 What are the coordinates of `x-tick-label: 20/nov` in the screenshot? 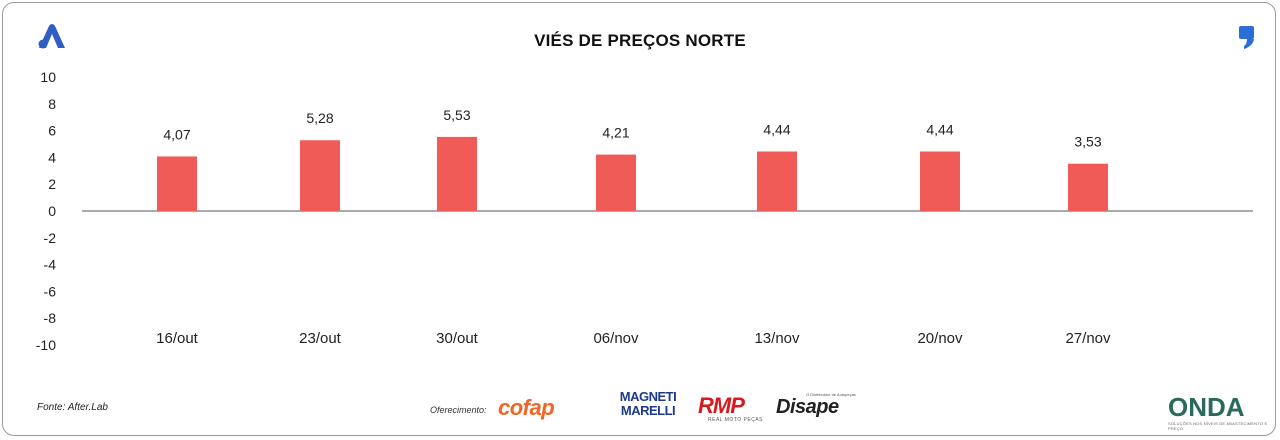 It's located at (940, 338).